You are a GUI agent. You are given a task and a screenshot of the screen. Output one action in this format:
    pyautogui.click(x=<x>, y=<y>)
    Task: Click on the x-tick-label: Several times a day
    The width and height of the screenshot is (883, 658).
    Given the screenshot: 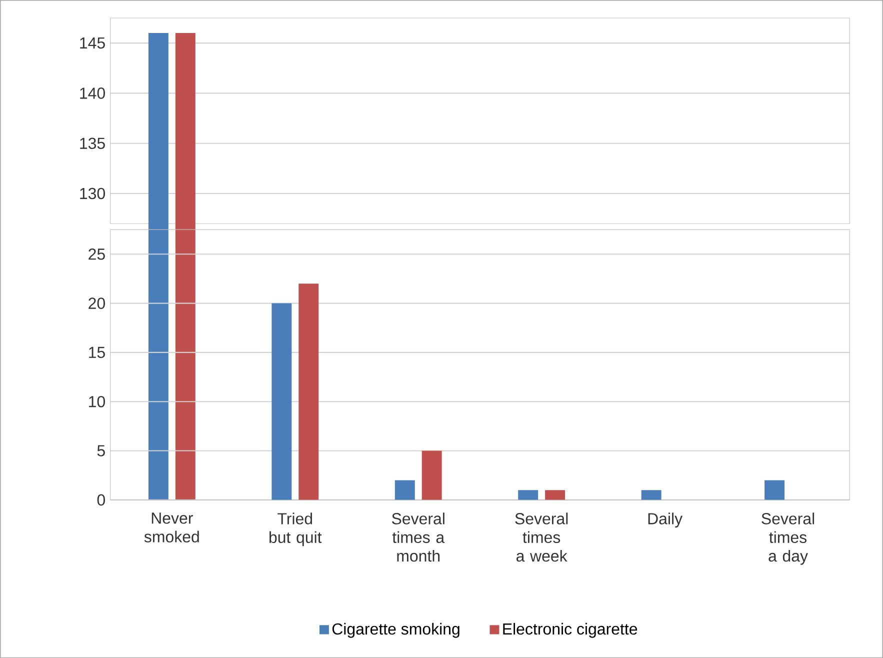 What is the action you would take?
    pyautogui.click(x=788, y=538)
    